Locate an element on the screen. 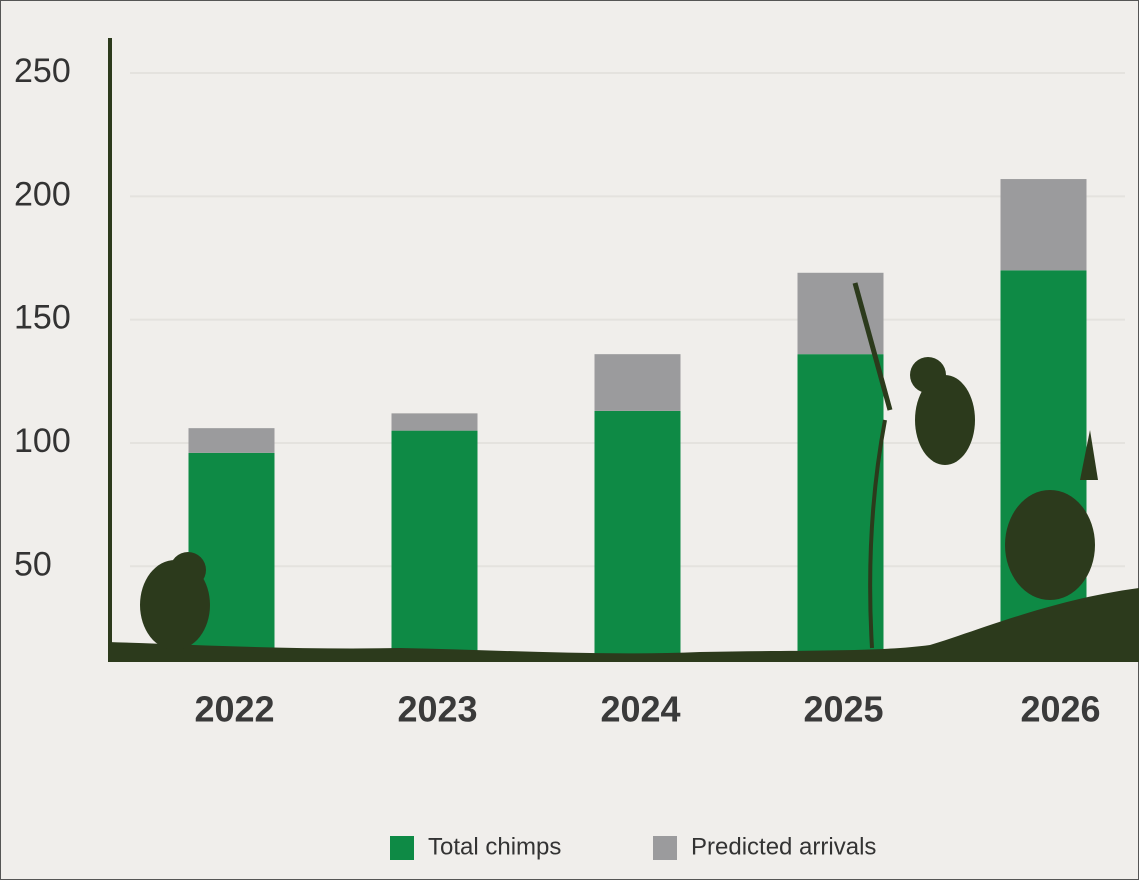  x-tick-label: 2026 is located at coordinates (1060, 709).